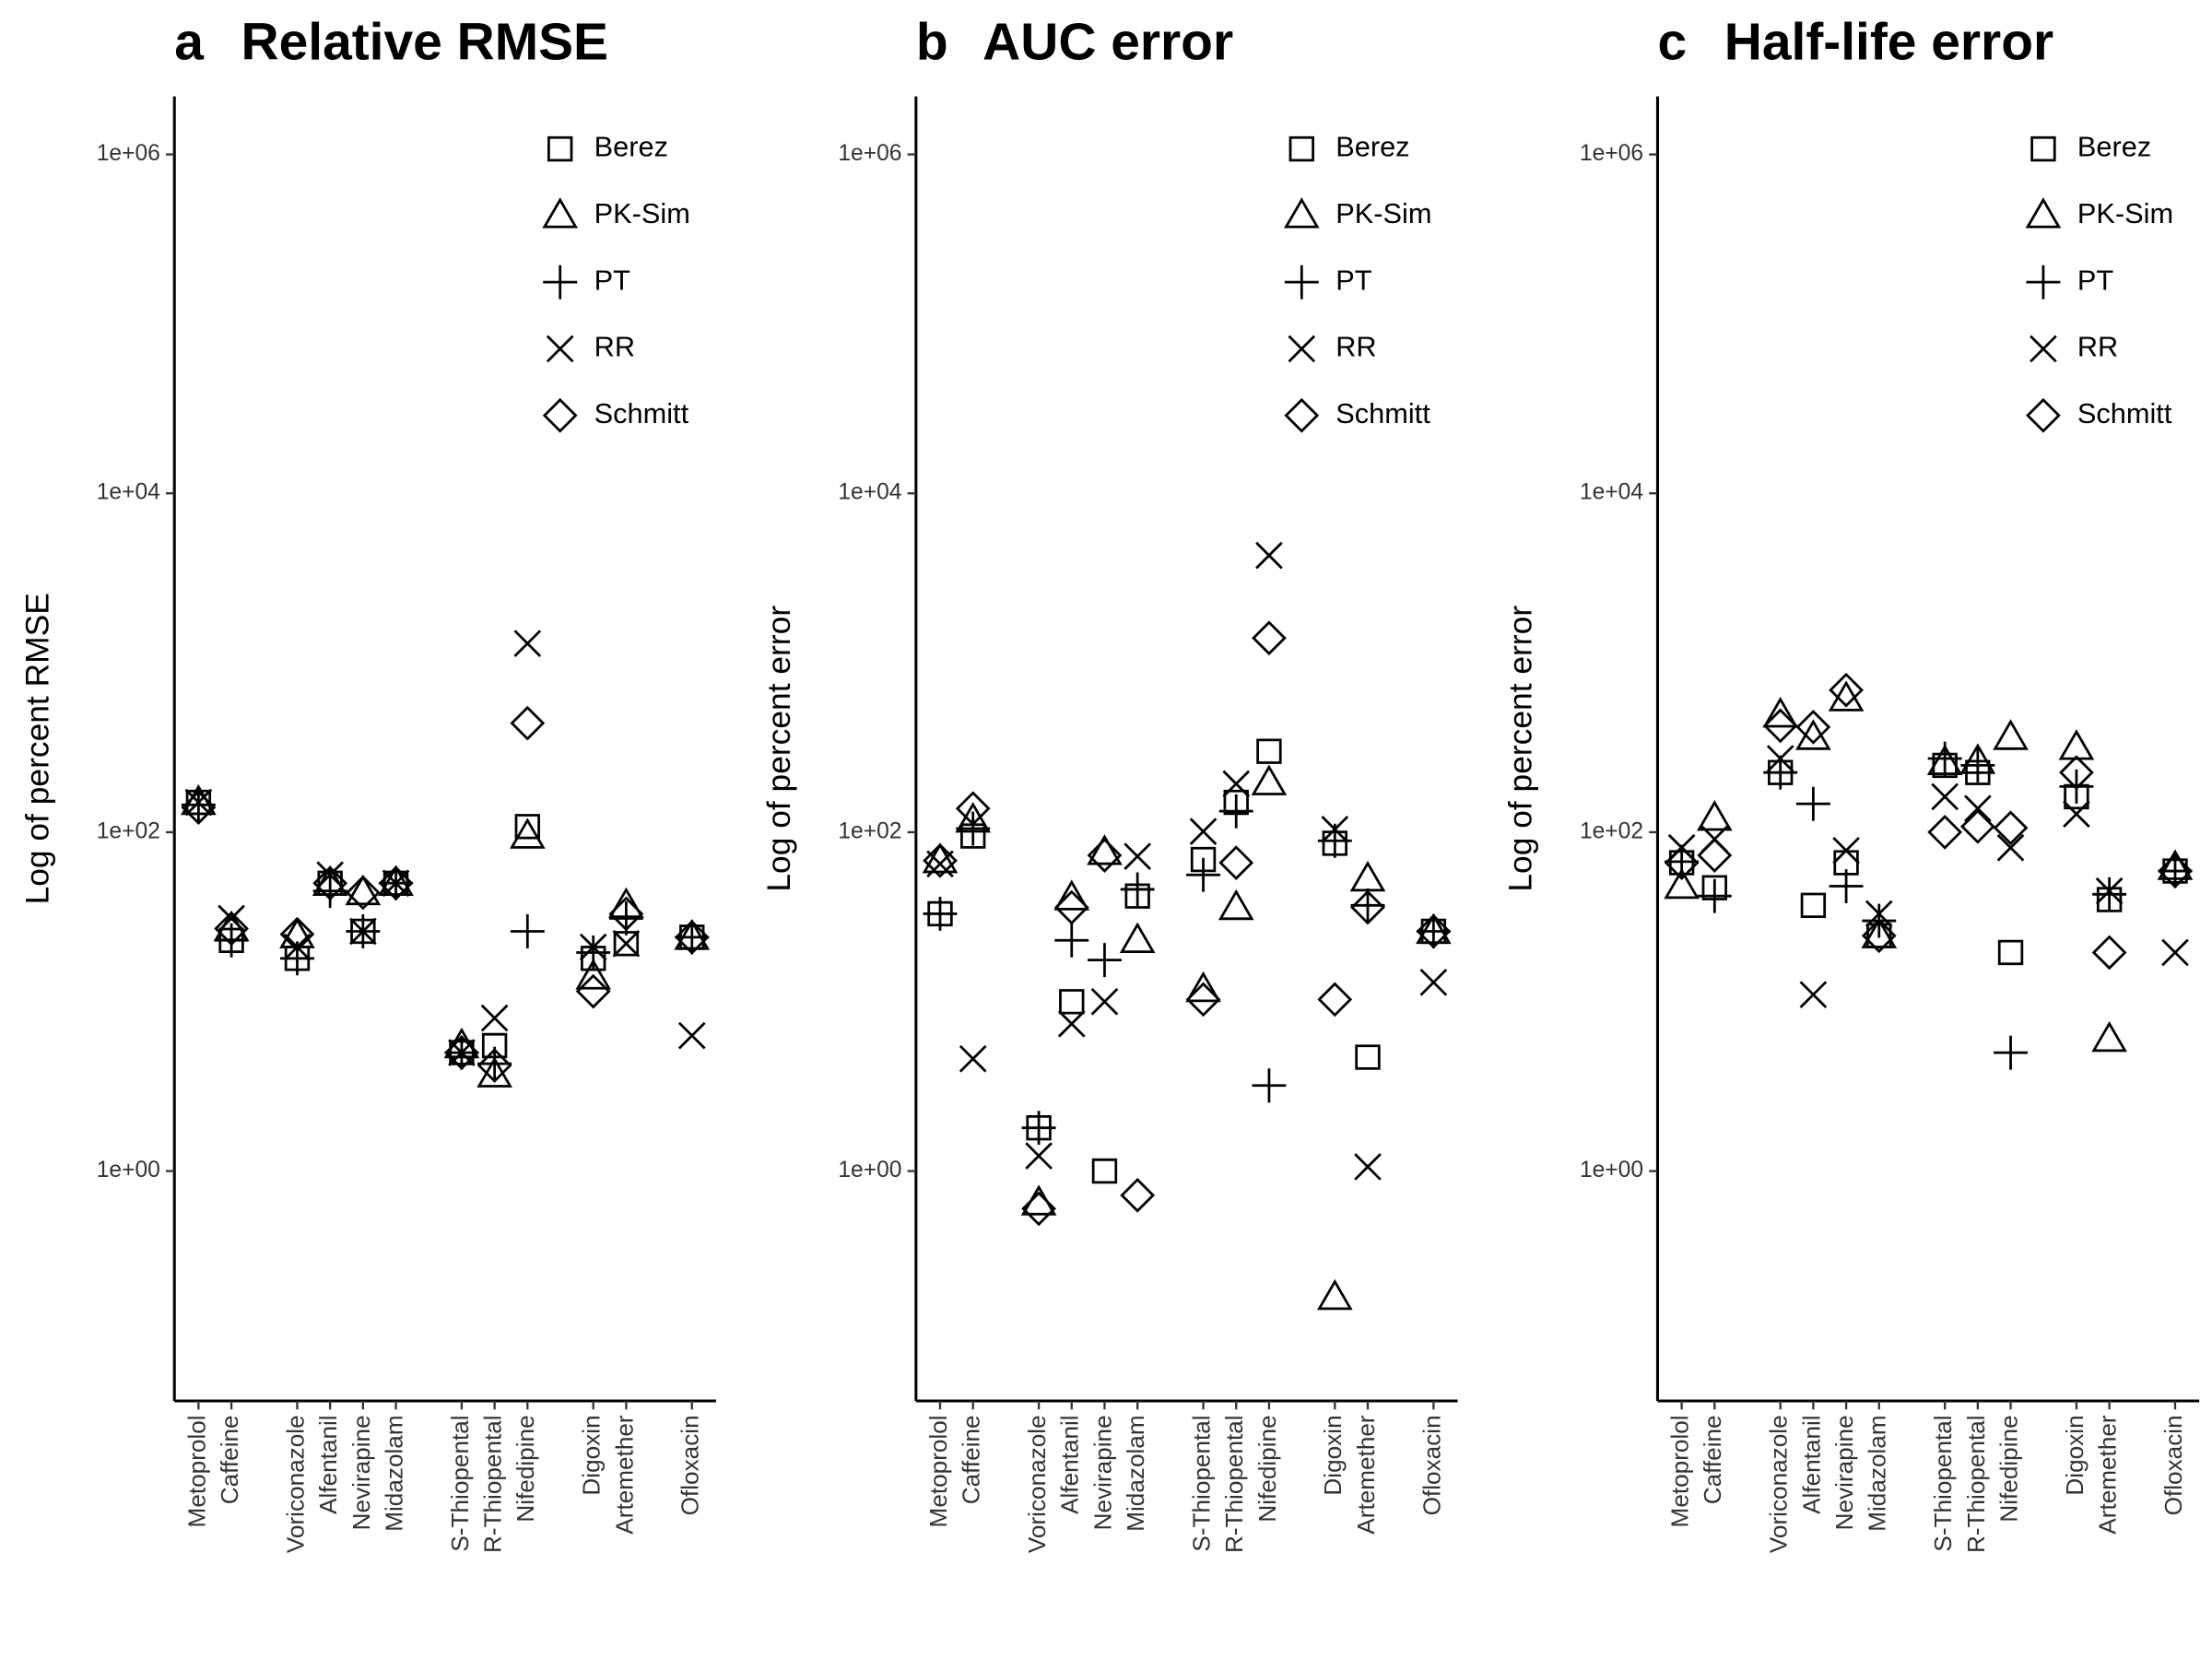  Describe the element at coordinates (1366, 1475) in the screenshot. I see `x-tick-label: Artemether` at that location.